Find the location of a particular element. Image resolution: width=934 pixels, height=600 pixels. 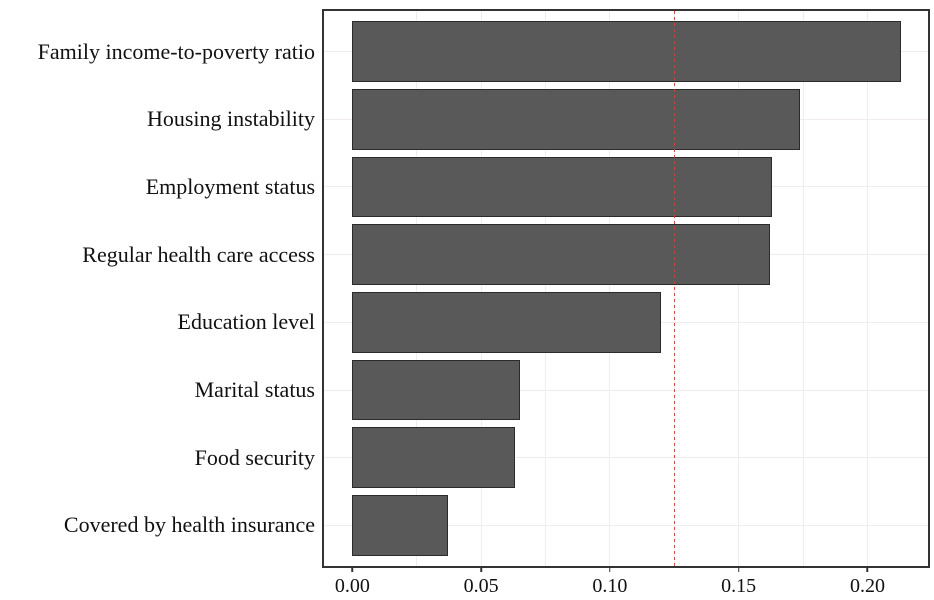

bar-family-income-to-poverty-ratio is located at coordinates (626, 52).